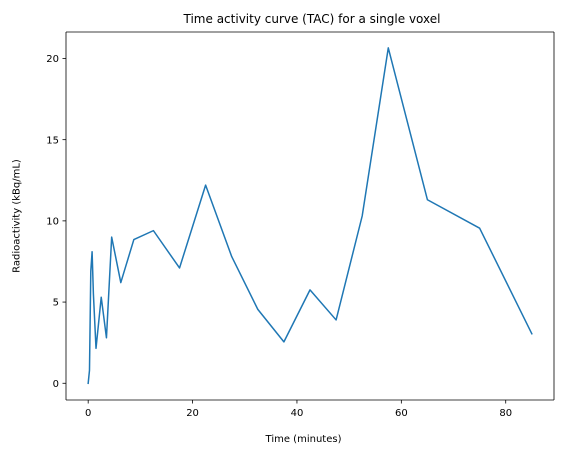 This screenshot has width=562, height=455. I want to click on y-tick-label: 20, so click(52, 59).